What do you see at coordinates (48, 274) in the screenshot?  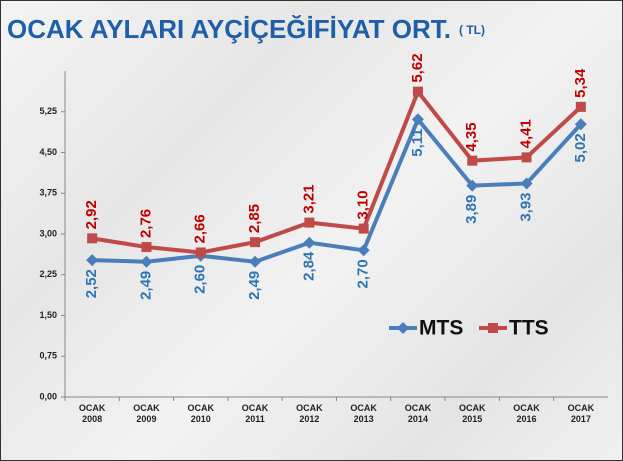 I see `y-tick-label: 2,25` at bounding box center [48, 274].